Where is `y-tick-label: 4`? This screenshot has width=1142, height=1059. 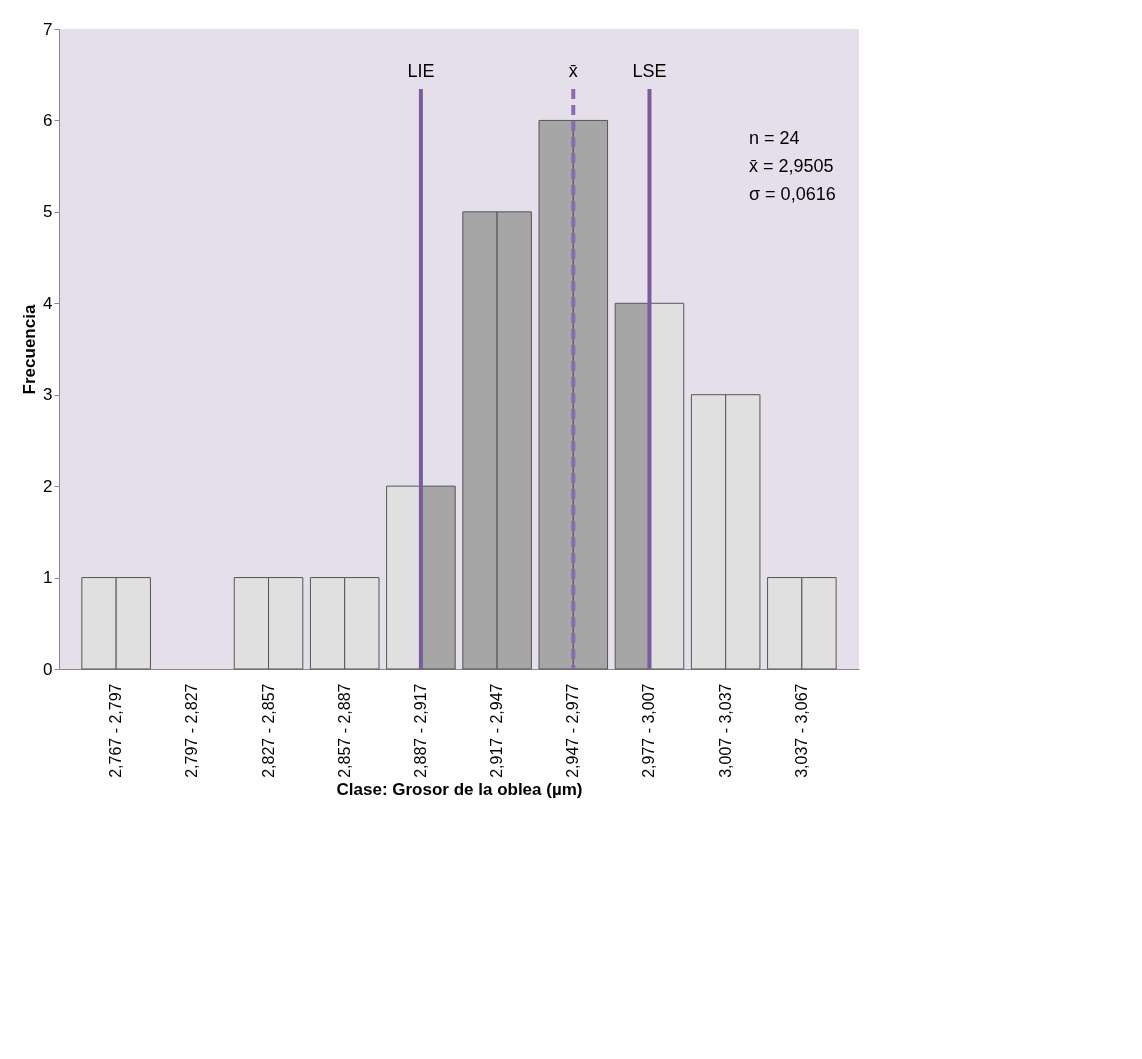 y-tick-label: 4 is located at coordinates (48, 303).